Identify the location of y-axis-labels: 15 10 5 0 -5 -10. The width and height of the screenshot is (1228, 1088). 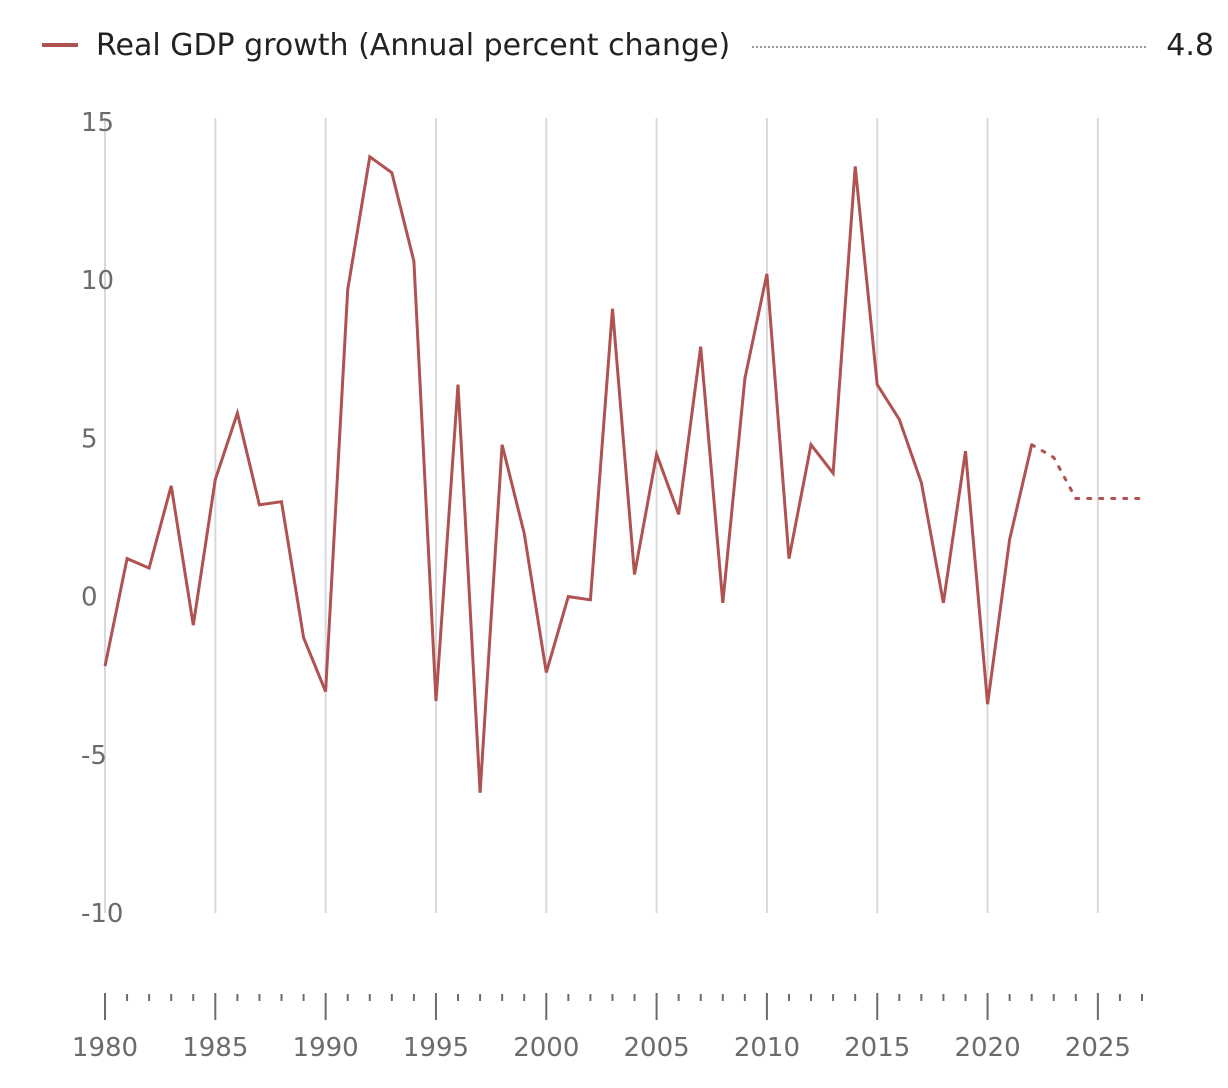
(102, 518).